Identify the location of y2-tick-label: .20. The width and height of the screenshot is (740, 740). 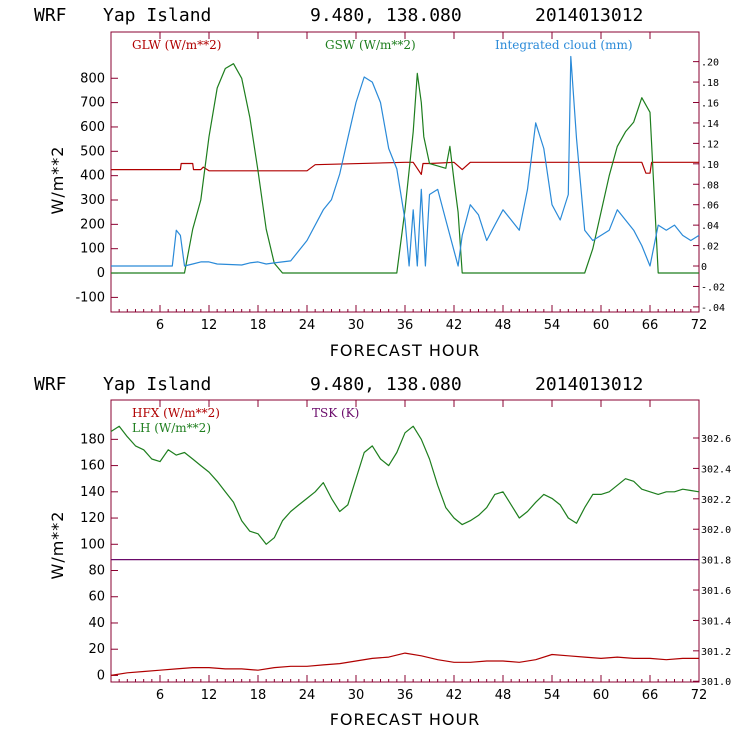
(710, 63).